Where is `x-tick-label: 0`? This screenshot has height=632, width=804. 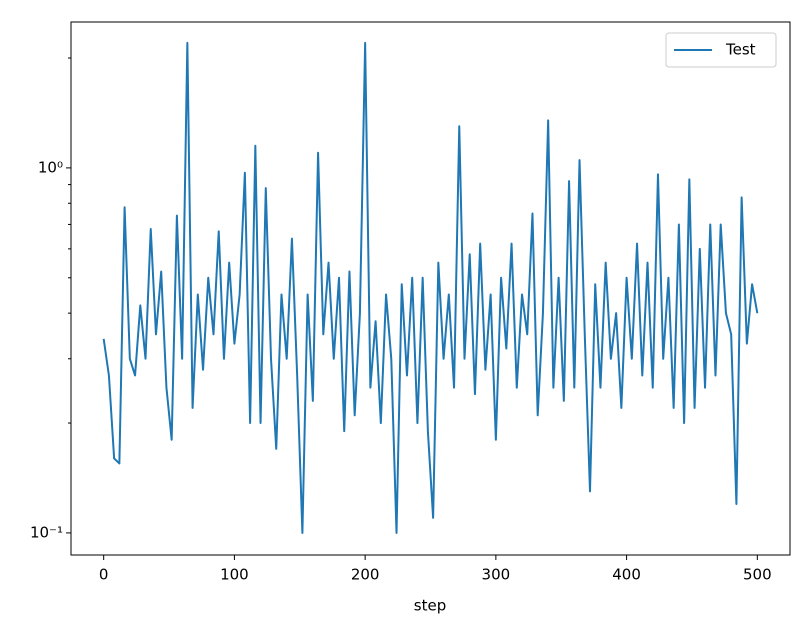
x-tick-label: 0 is located at coordinates (104, 575).